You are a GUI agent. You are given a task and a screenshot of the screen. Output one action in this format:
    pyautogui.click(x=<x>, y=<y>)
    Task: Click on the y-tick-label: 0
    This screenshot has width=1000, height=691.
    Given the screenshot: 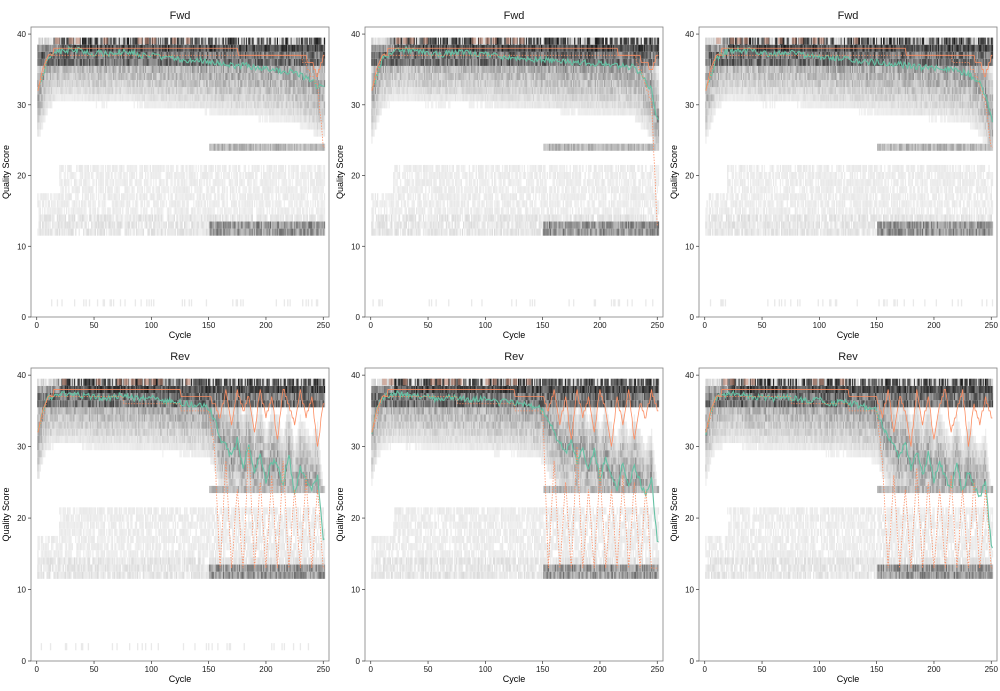 What is the action you would take?
    pyautogui.click(x=24, y=317)
    